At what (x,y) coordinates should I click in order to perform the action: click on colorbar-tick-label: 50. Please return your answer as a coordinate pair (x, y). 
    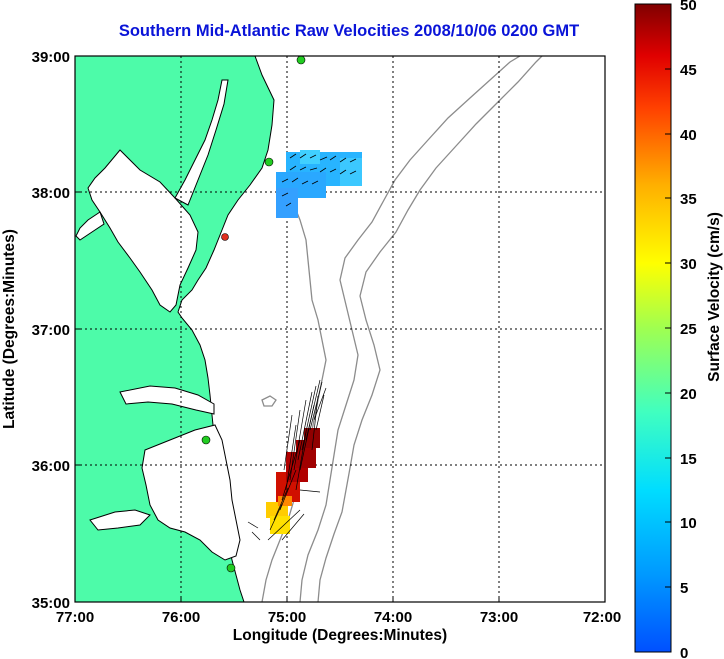
    Looking at the image, I should click on (688, 7).